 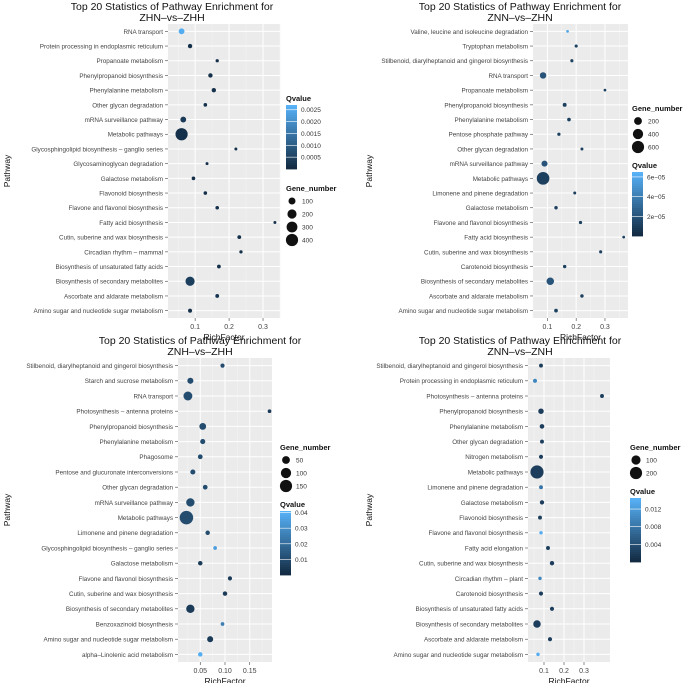 I want to click on gene-legend-label: 200, so click(x=651, y=474).